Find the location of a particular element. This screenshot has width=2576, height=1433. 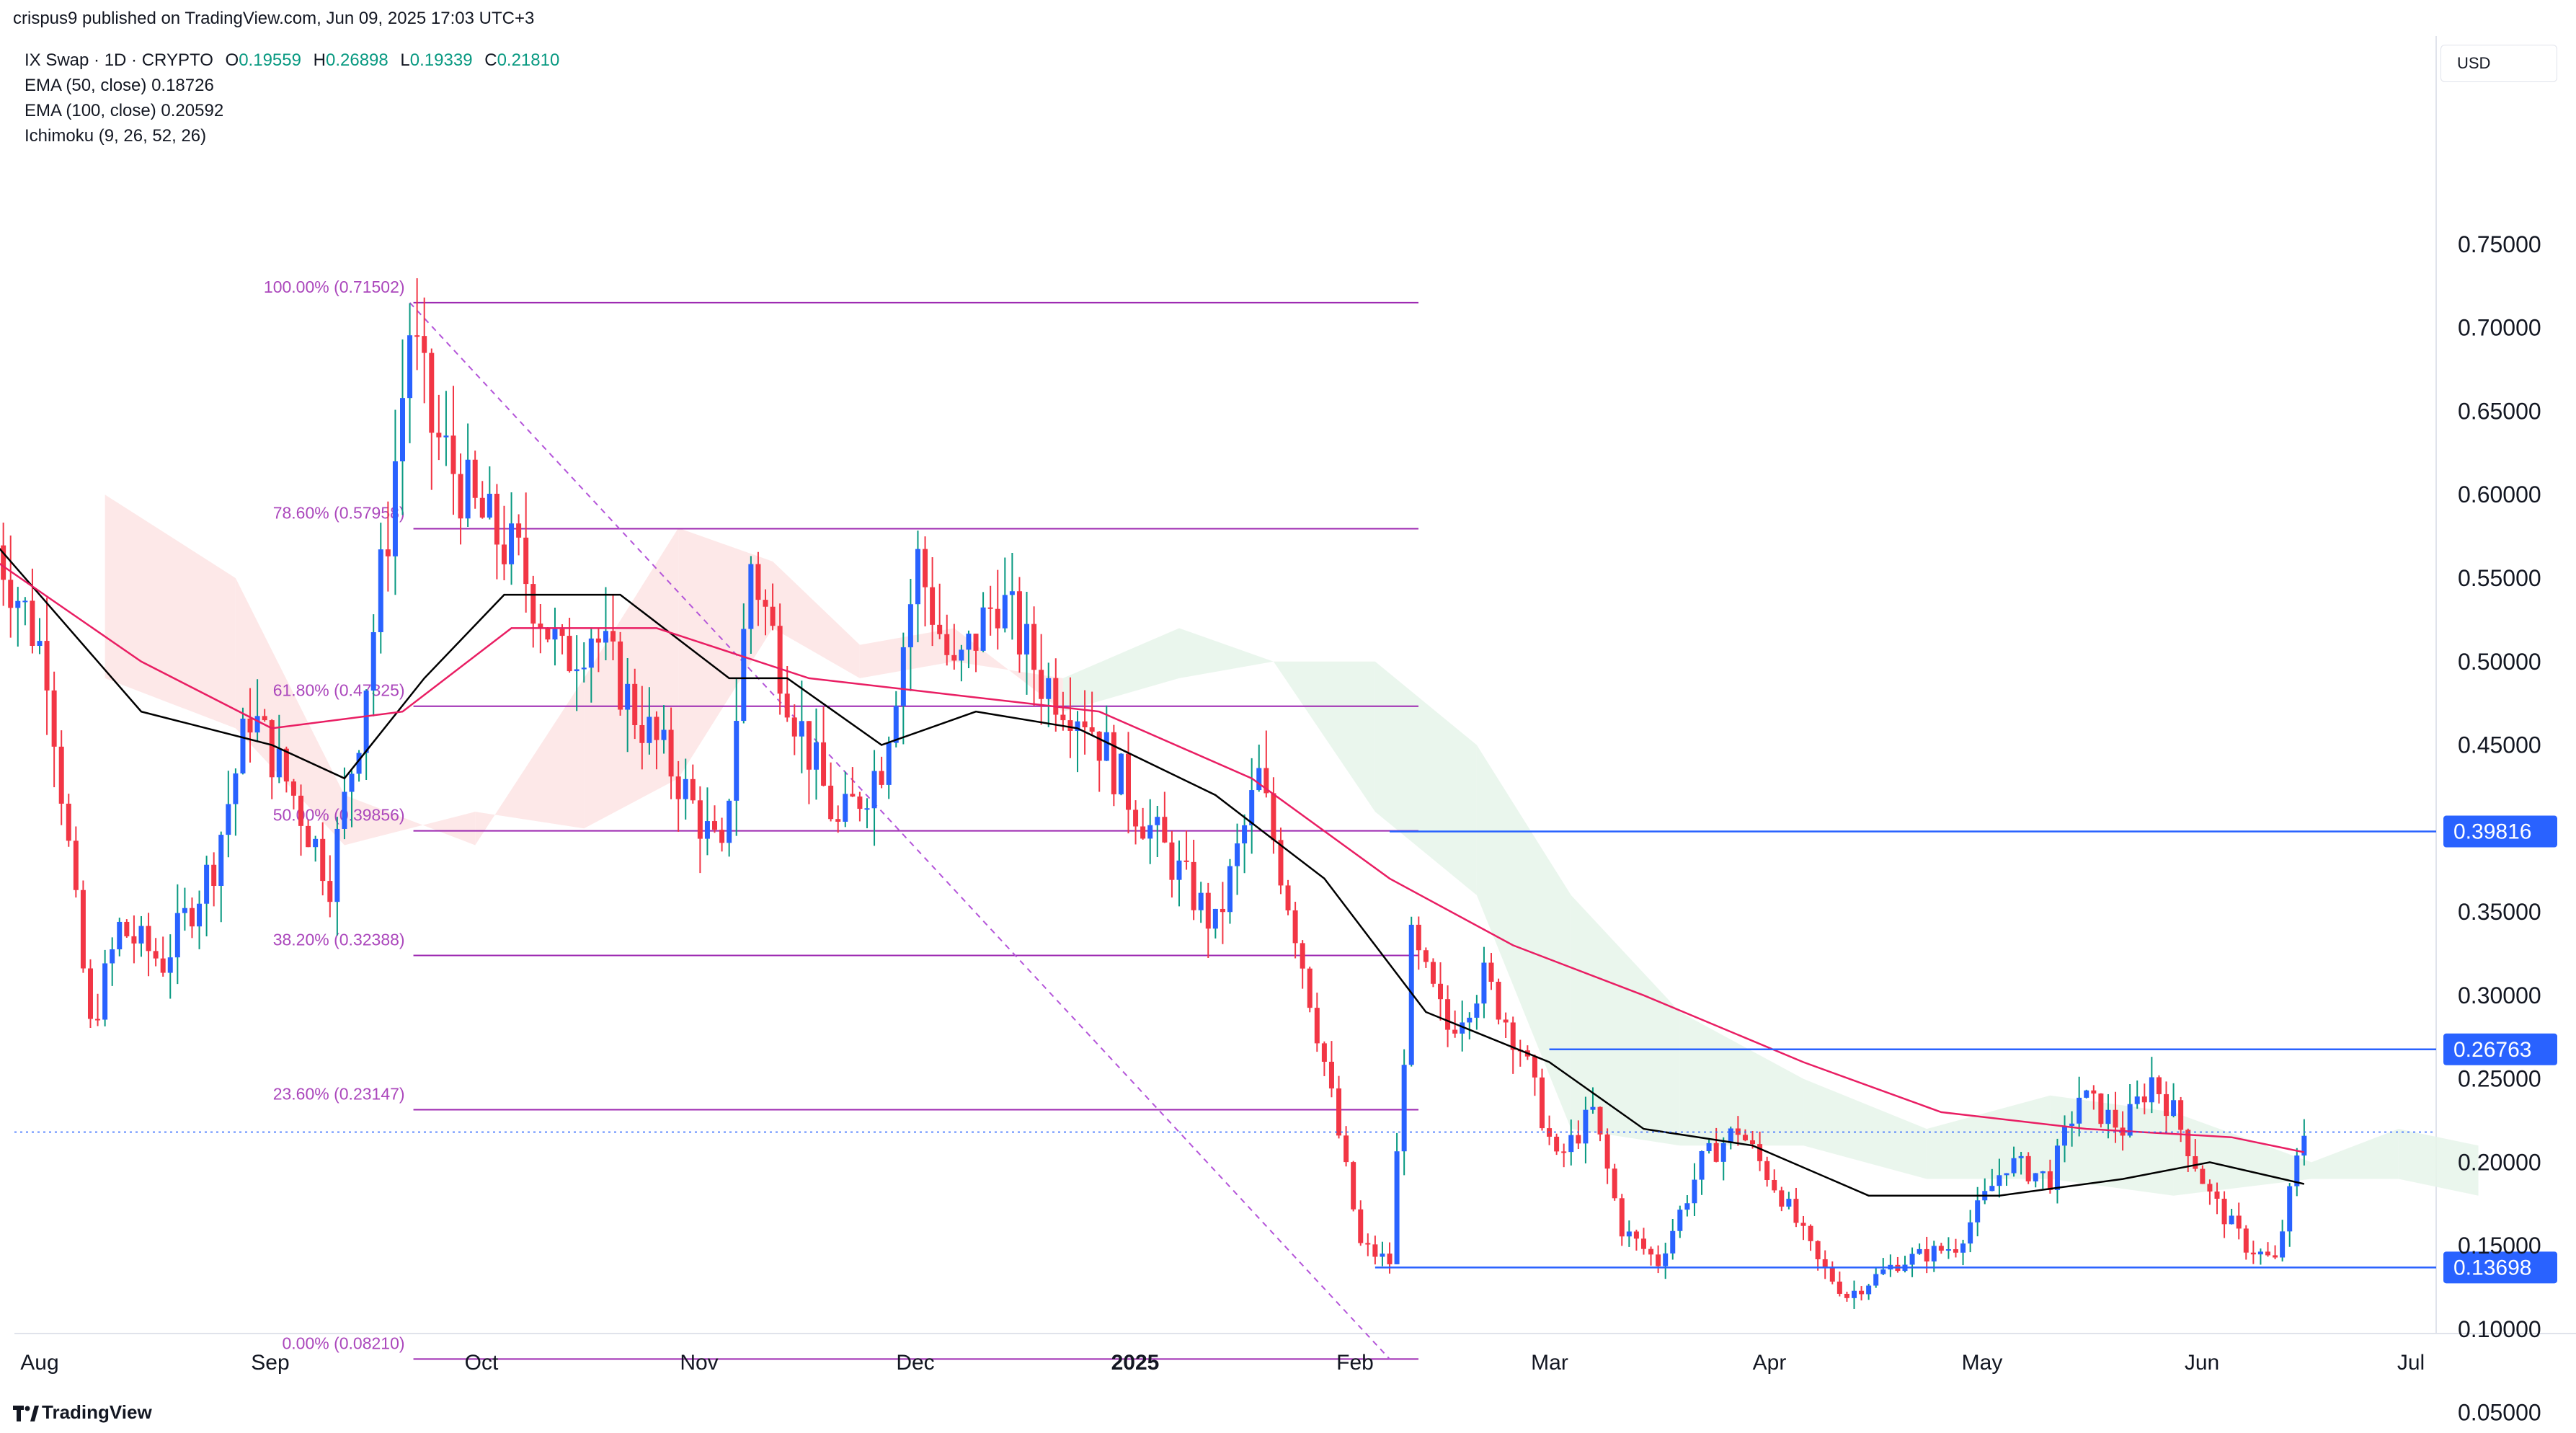

legend-symbol: IX Swap · 1D · CRYPTO is located at coordinates (119, 60).